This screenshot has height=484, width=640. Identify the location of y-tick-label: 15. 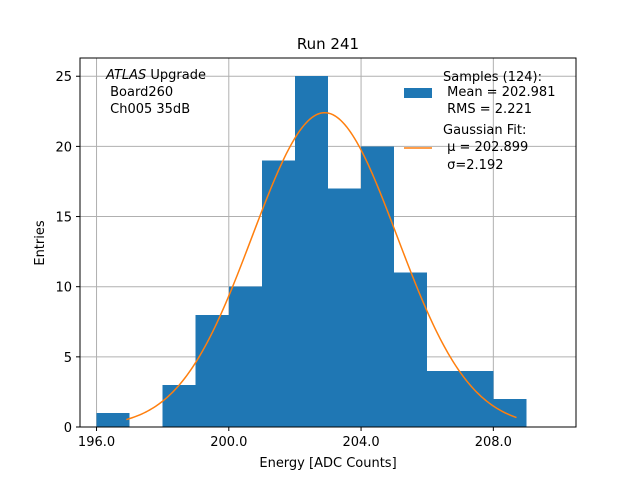
(63, 218).